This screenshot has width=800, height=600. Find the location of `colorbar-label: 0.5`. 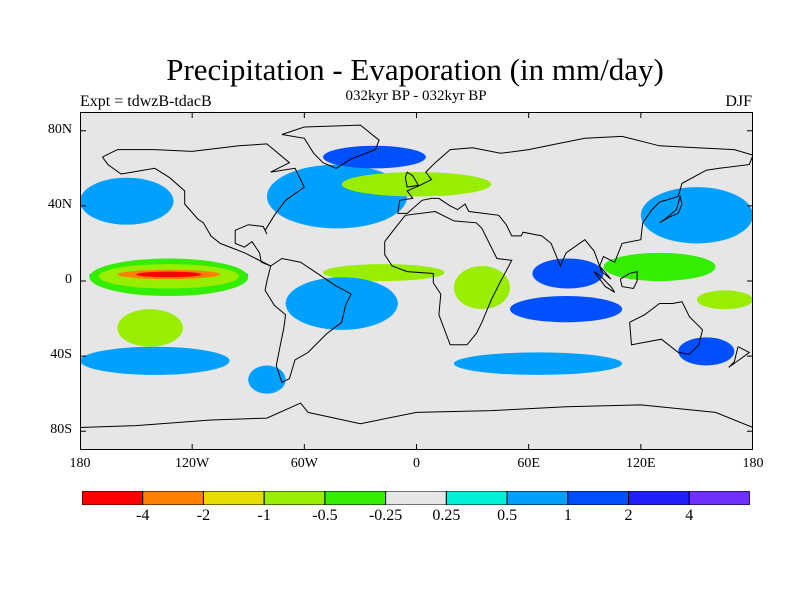

colorbar-label: 0.5 is located at coordinates (507, 515).